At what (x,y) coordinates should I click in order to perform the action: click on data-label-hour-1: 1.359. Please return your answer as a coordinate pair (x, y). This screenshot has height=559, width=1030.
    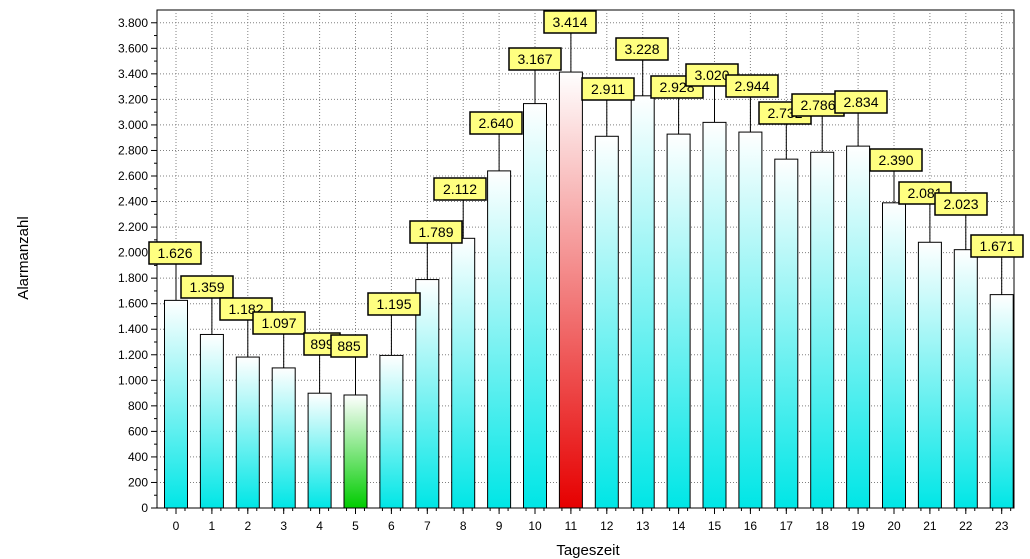
    Looking at the image, I should click on (207, 287).